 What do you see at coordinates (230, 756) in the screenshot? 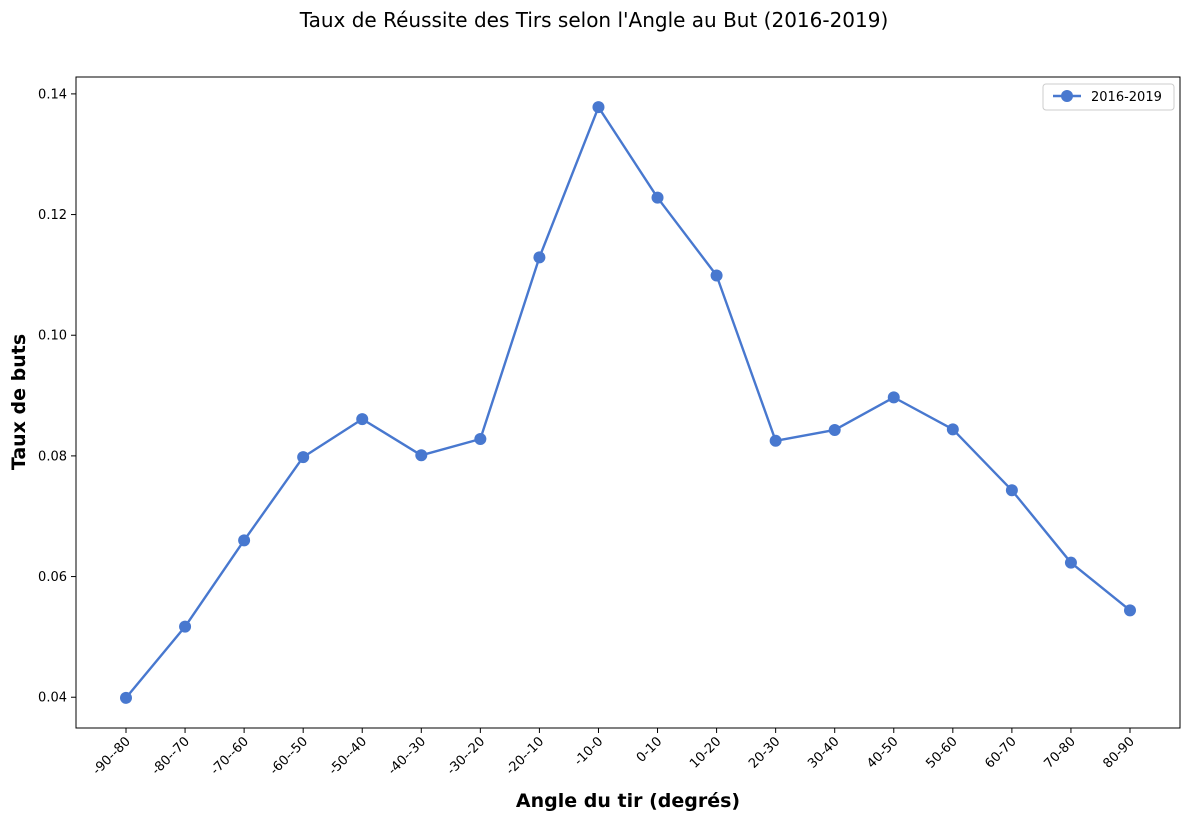
I see `x-tick-label: -70--60` at bounding box center [230, 756].